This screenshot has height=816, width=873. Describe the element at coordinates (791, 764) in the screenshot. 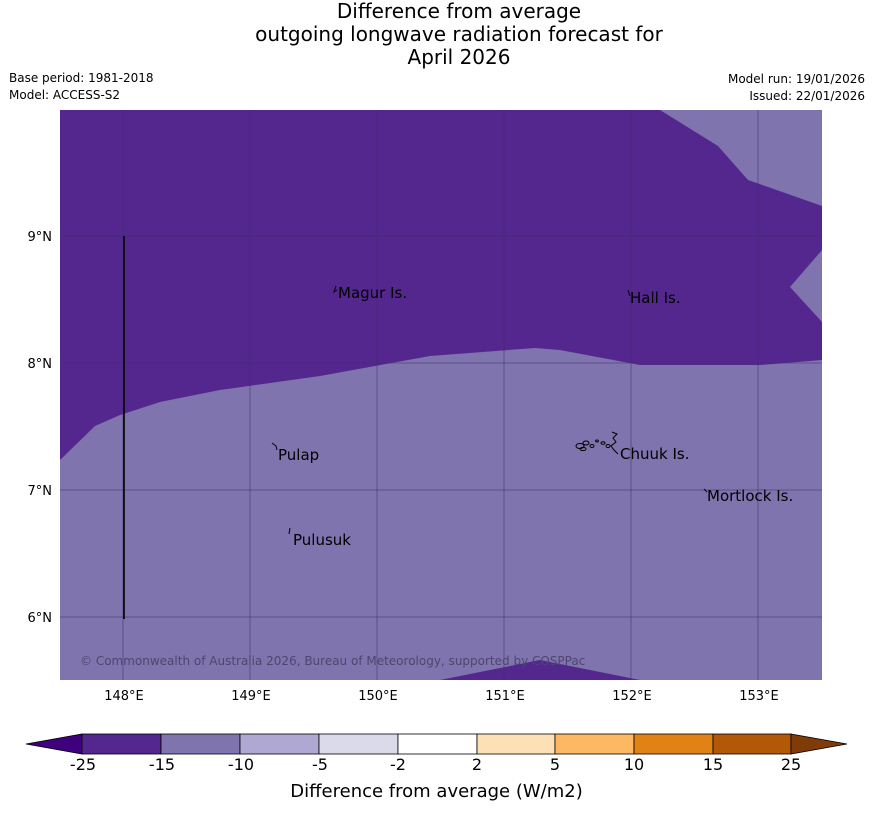

I see `colorbar-tick-label: 25` at that location.